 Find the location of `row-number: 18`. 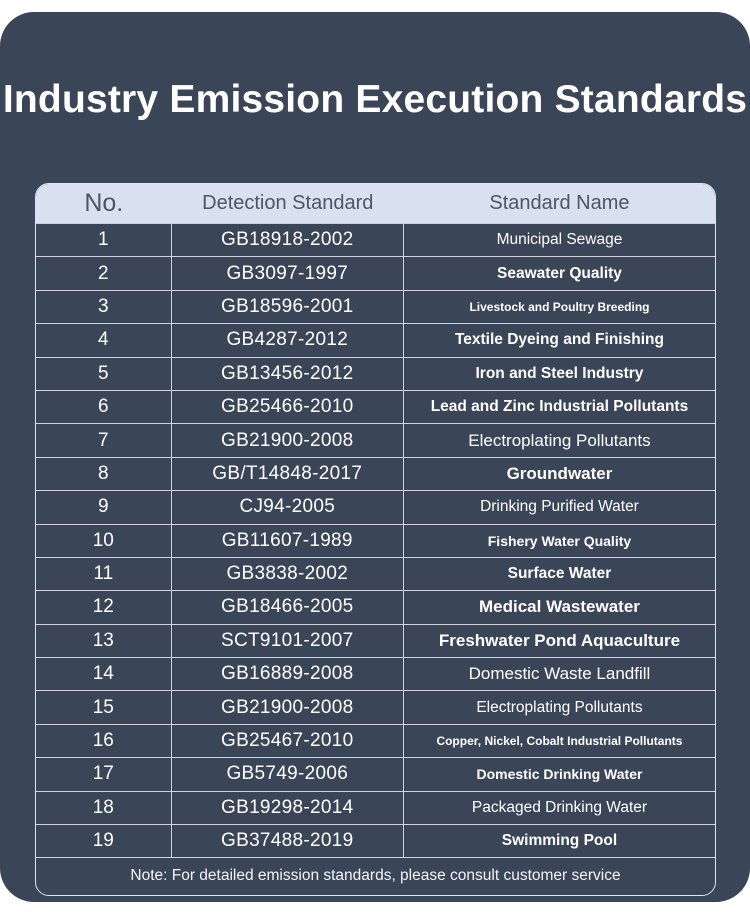

row-number: 18 is located at coordinates (104, 808).